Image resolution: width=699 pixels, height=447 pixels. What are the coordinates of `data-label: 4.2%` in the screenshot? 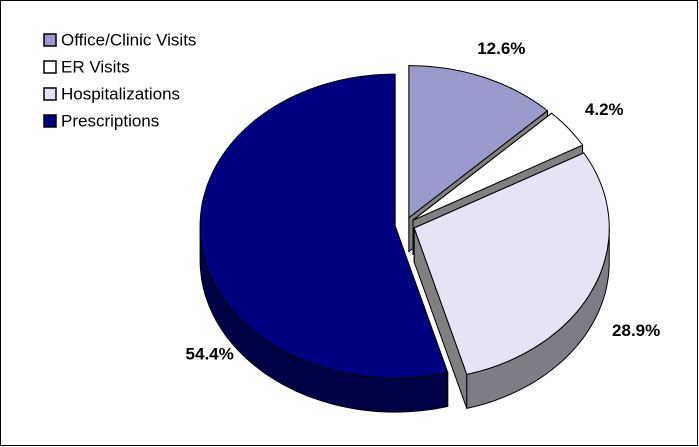 It's located at (604, 109).